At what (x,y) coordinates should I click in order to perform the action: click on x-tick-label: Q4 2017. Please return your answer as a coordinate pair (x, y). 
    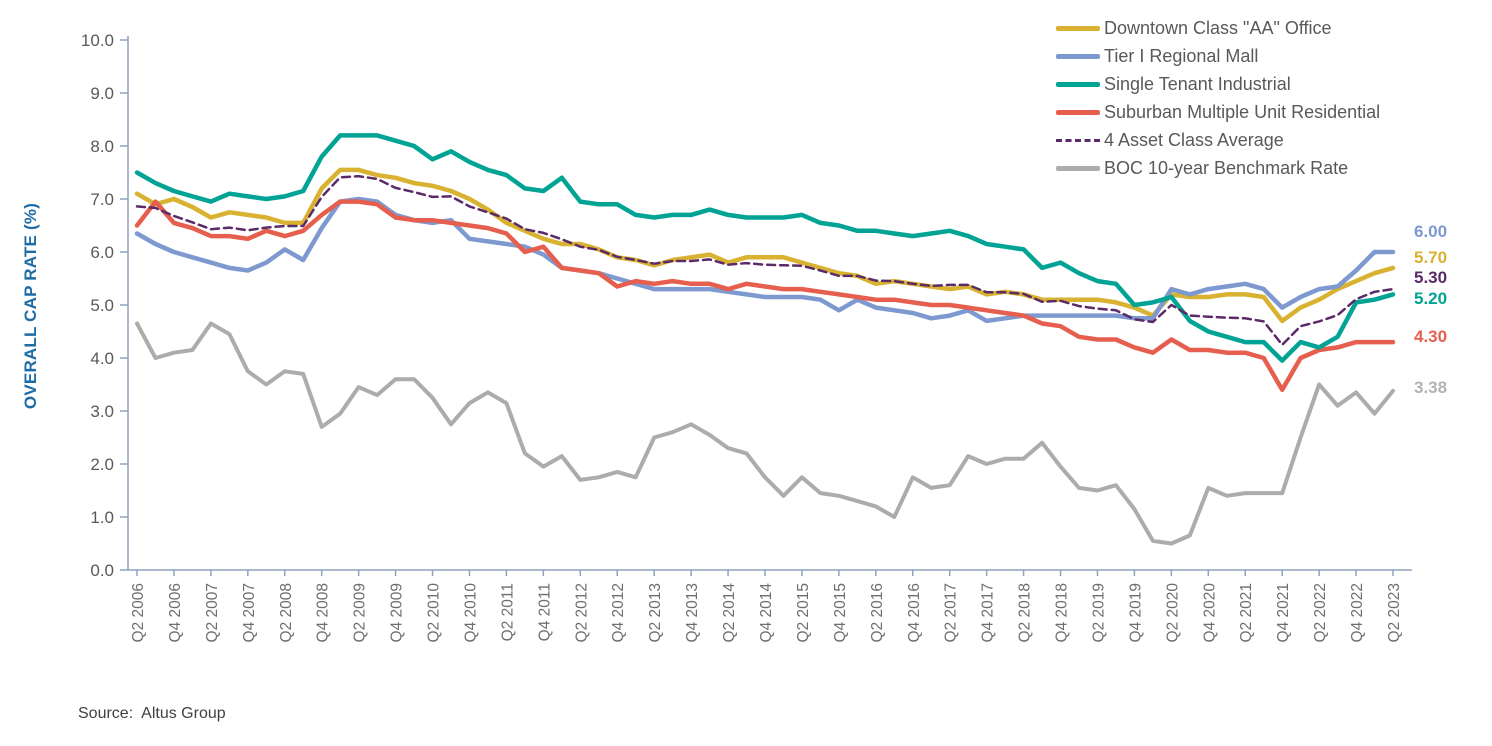
    Looking at the image, I should click on (988, 612).